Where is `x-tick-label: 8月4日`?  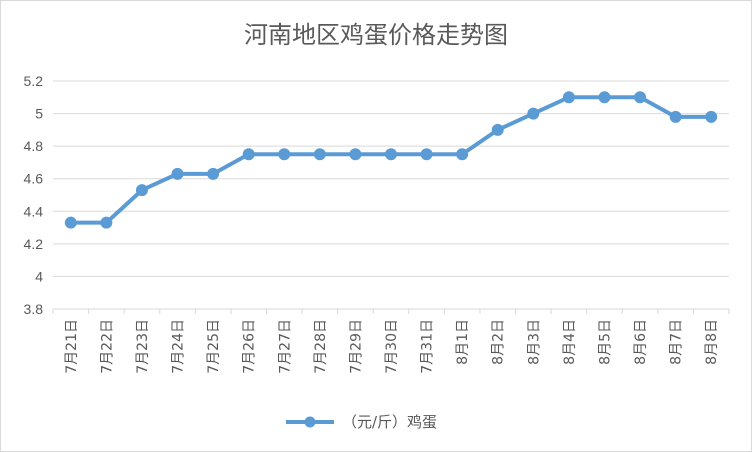
x-tick-label: 8月4日 is located at coordinates (570, 342).